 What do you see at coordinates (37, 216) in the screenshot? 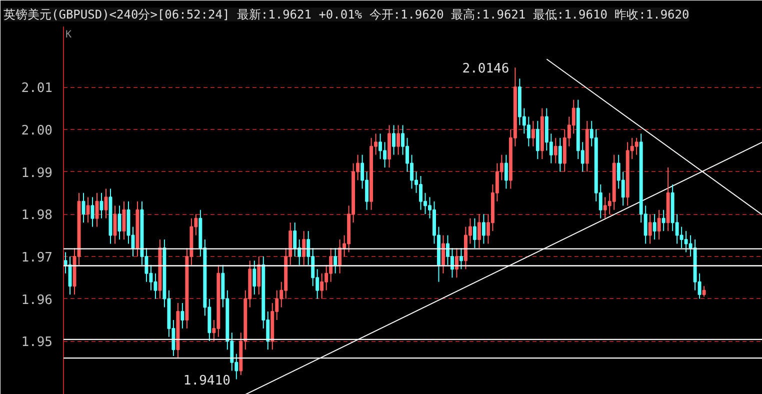
I see `y-tick-label: 1.98` at bounding box center [37, 216].